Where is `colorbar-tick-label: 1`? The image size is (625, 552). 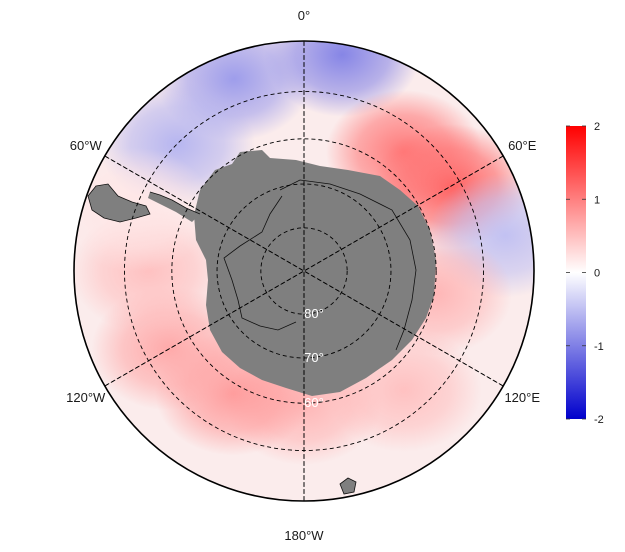
colorbar-tick-label: 1 is located at coordinates (597, 200).